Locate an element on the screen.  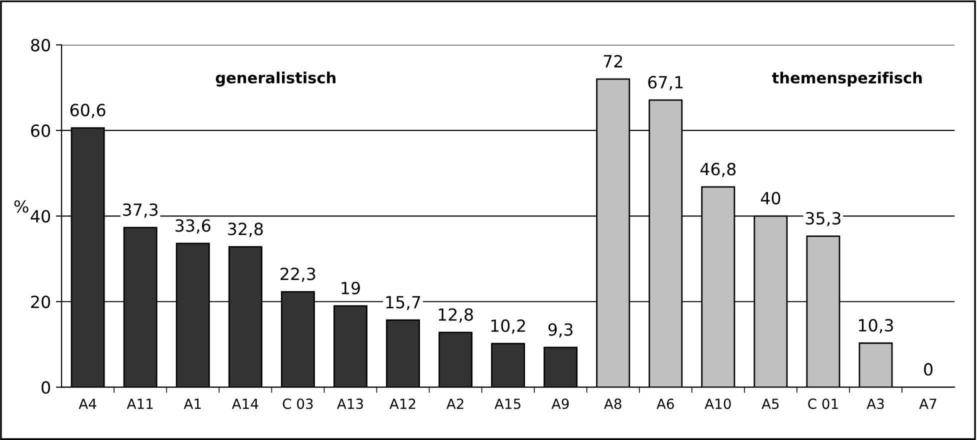
data-label: 46,8 is located at coordinates (718, 170).